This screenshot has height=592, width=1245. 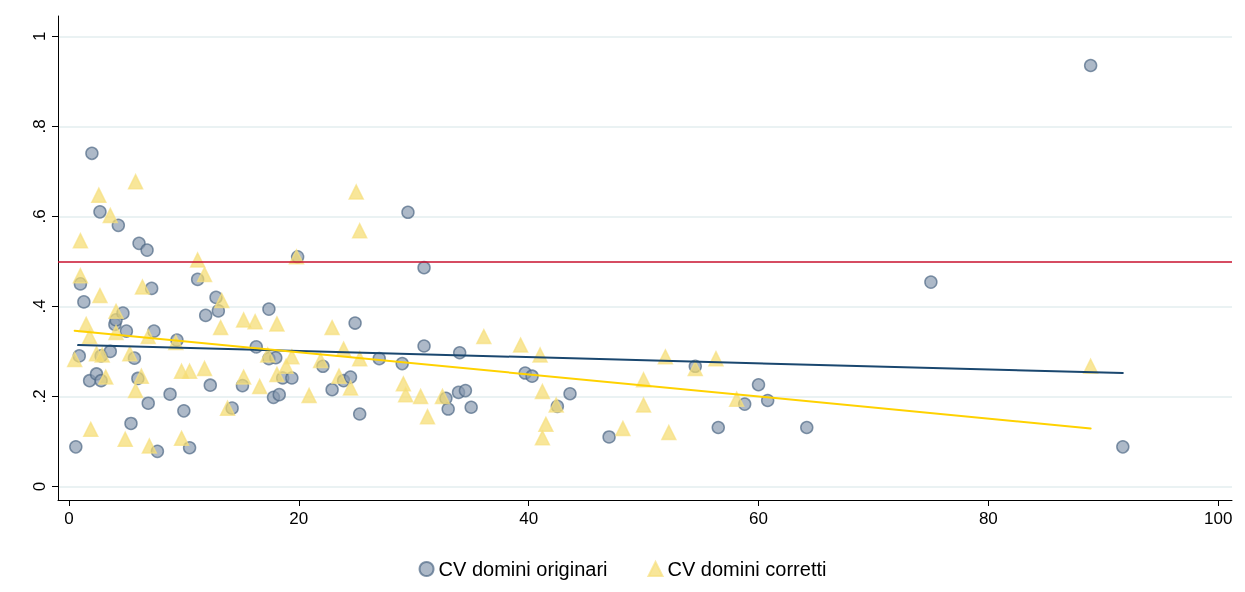 What do you see at coordinates (39, 306) in the screenshot?
I see `y-tick-label: .4` at bounding box center [39, 306].